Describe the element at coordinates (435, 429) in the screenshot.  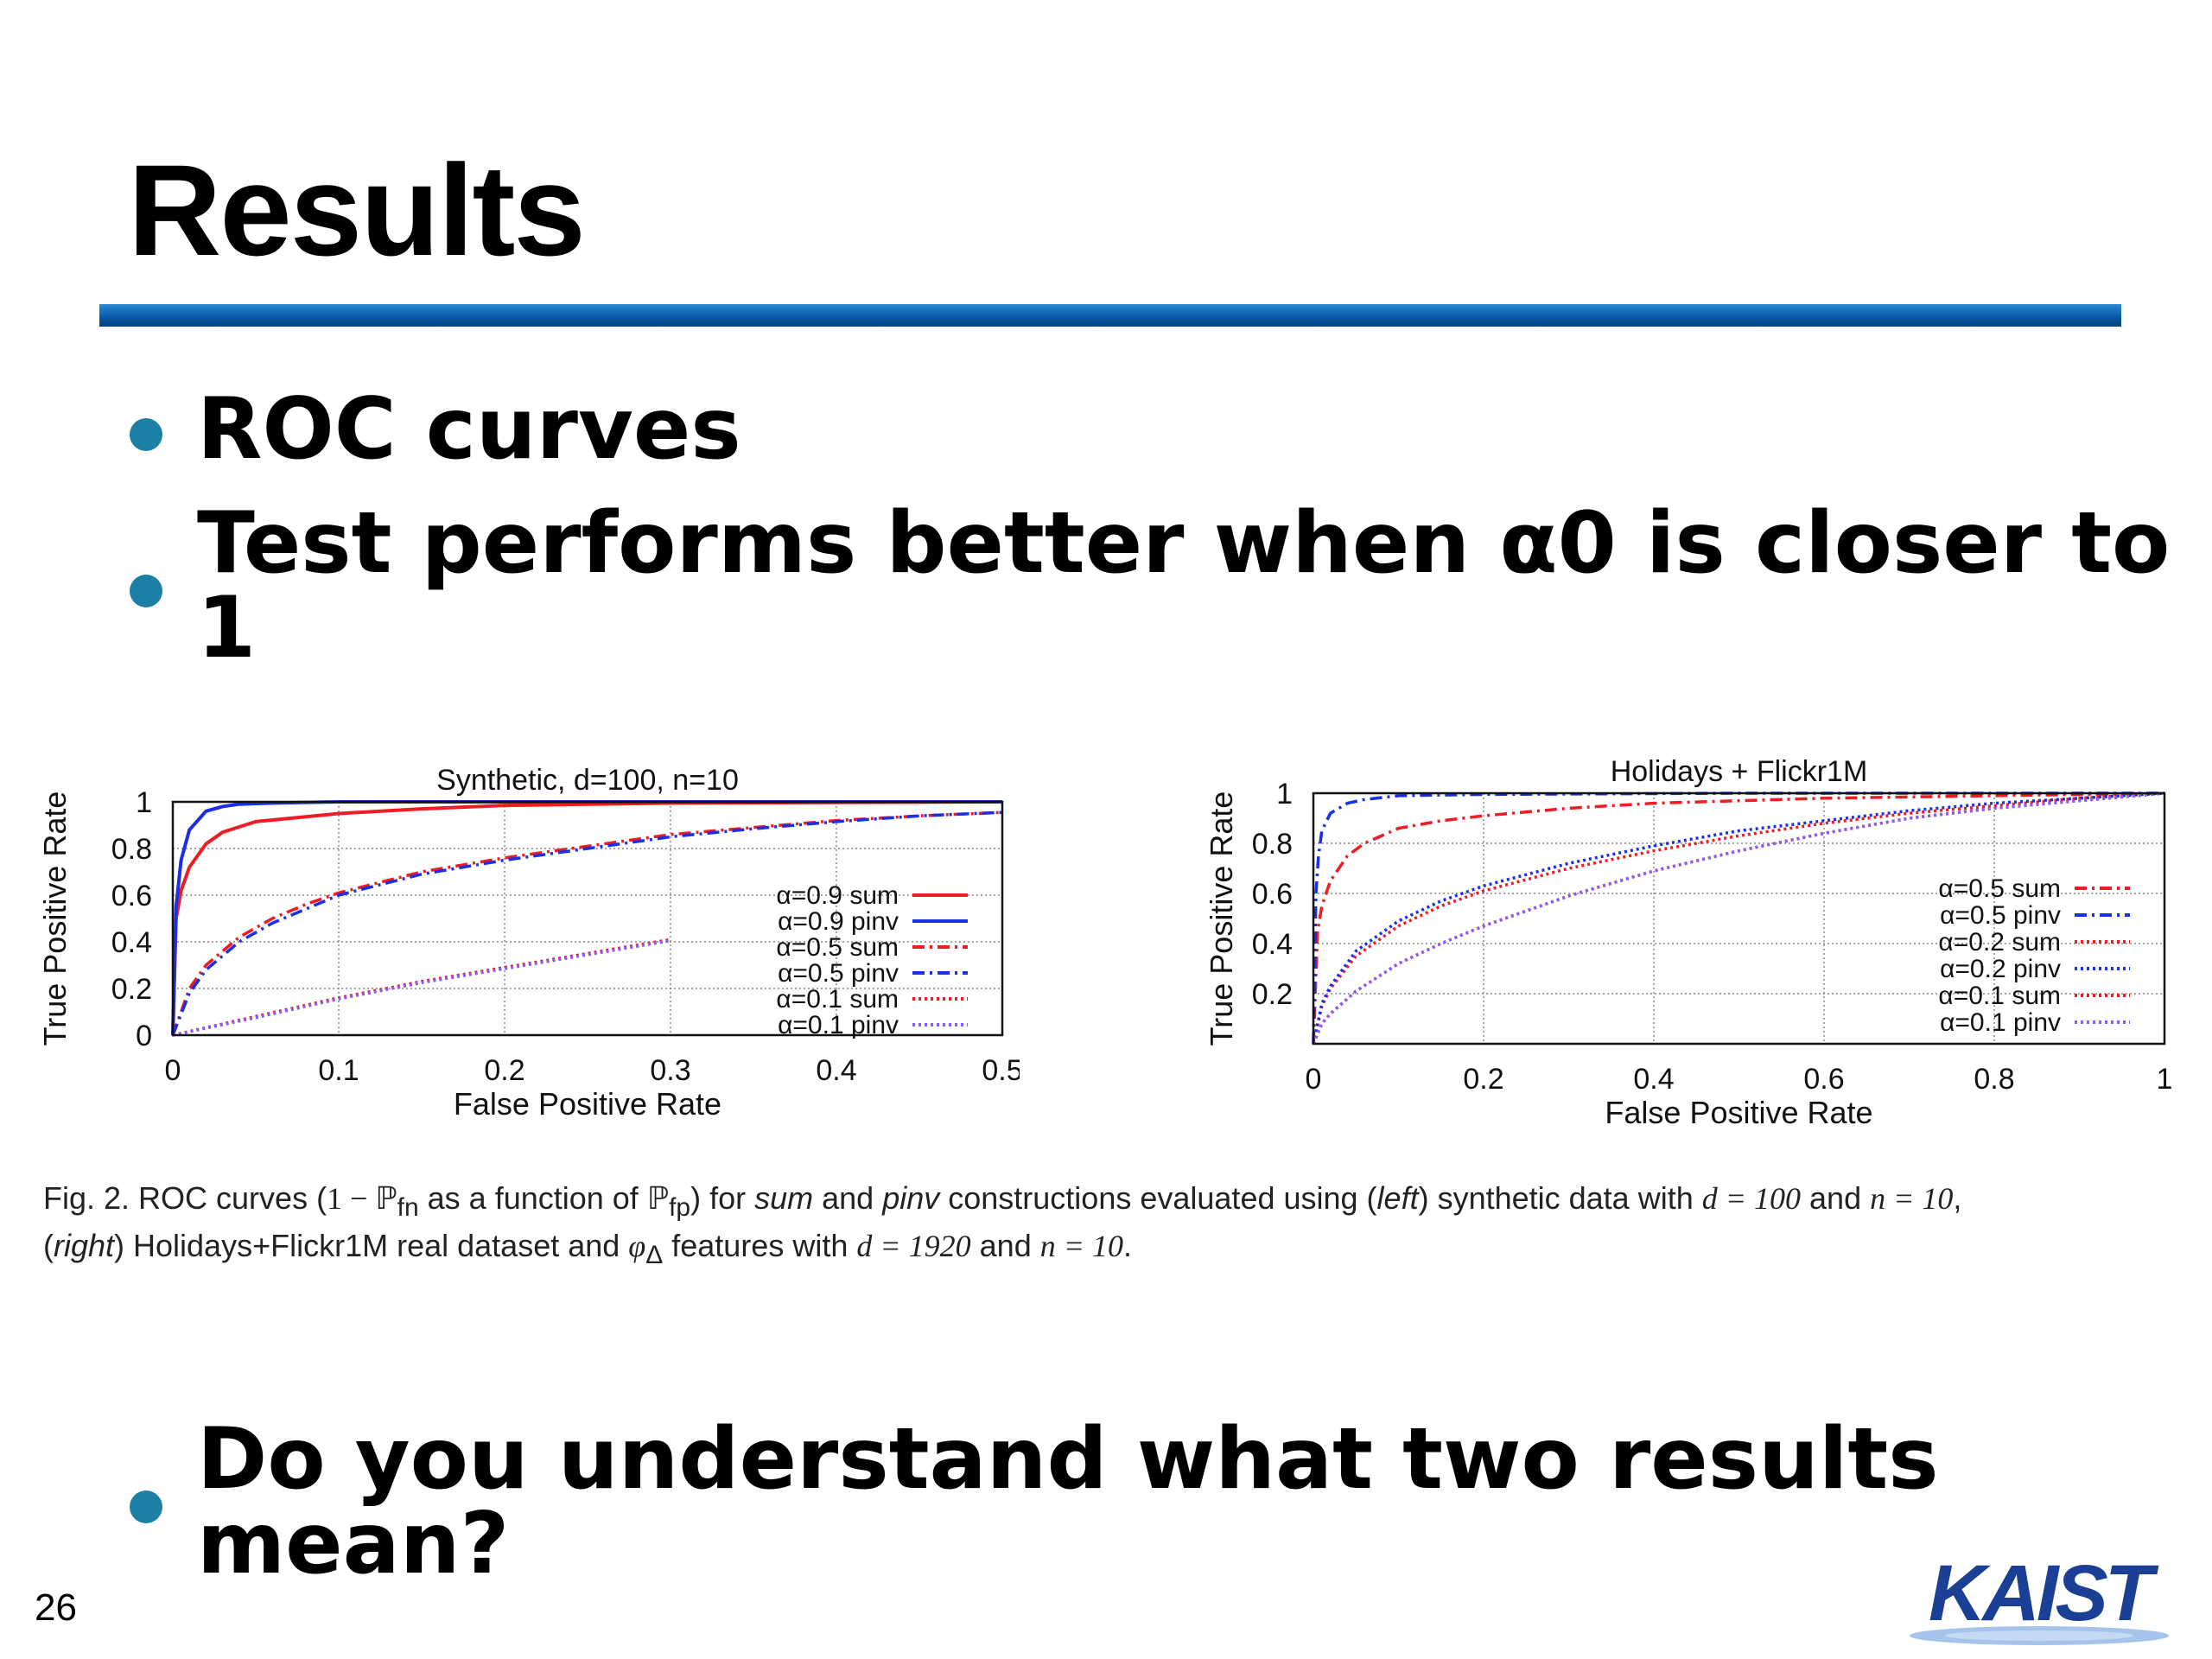
I see `bullet-roc-curves: ROC curves` at that location.